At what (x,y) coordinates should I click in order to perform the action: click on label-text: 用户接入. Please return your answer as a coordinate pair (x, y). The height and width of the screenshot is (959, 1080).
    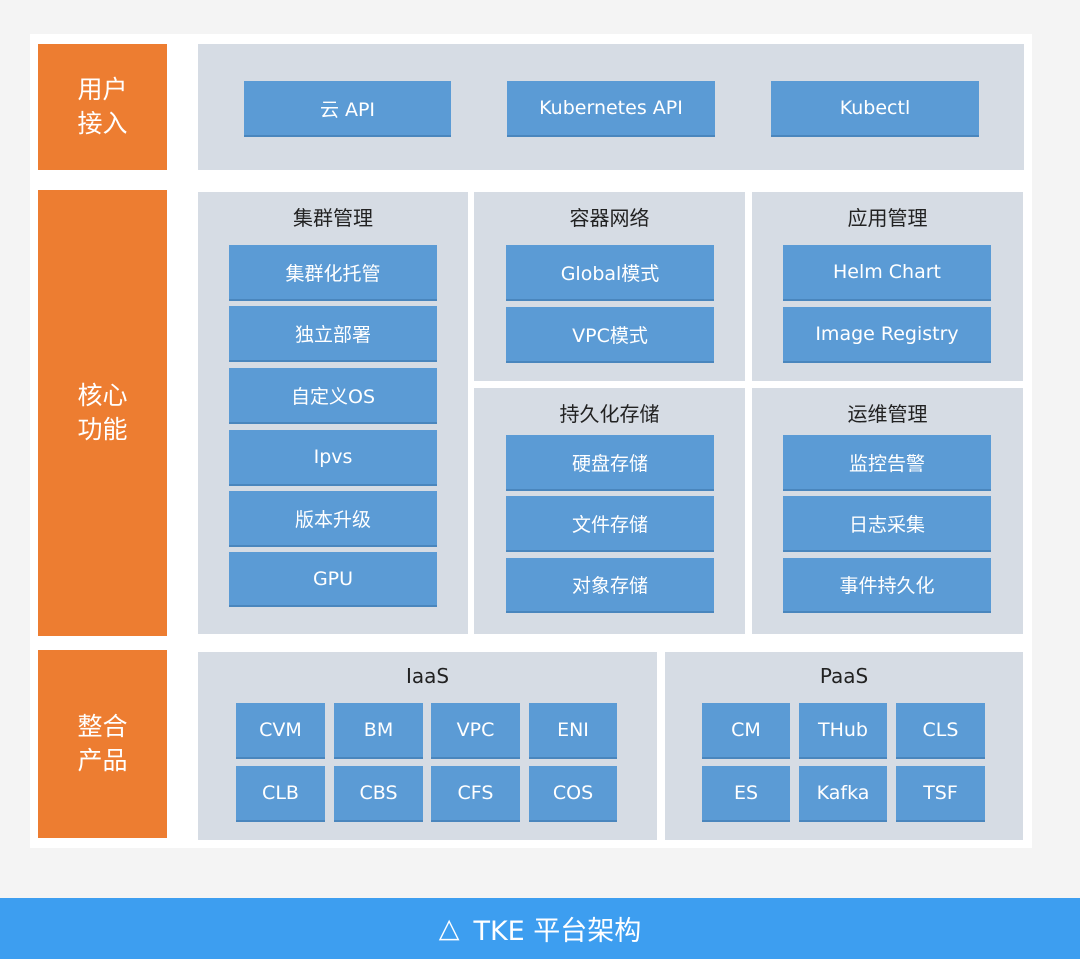
    Looking at the image, I should click on (102, 106).